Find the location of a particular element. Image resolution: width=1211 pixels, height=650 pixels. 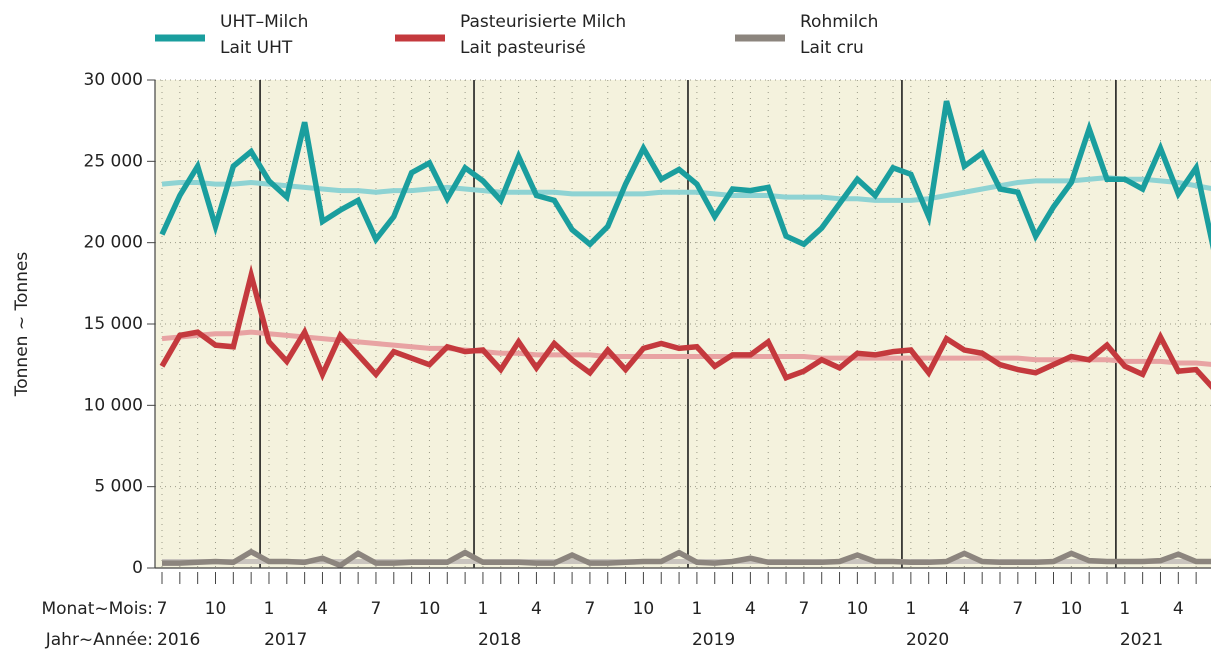

y-tick-label: 10 000 is located at coordinates (113, 405).